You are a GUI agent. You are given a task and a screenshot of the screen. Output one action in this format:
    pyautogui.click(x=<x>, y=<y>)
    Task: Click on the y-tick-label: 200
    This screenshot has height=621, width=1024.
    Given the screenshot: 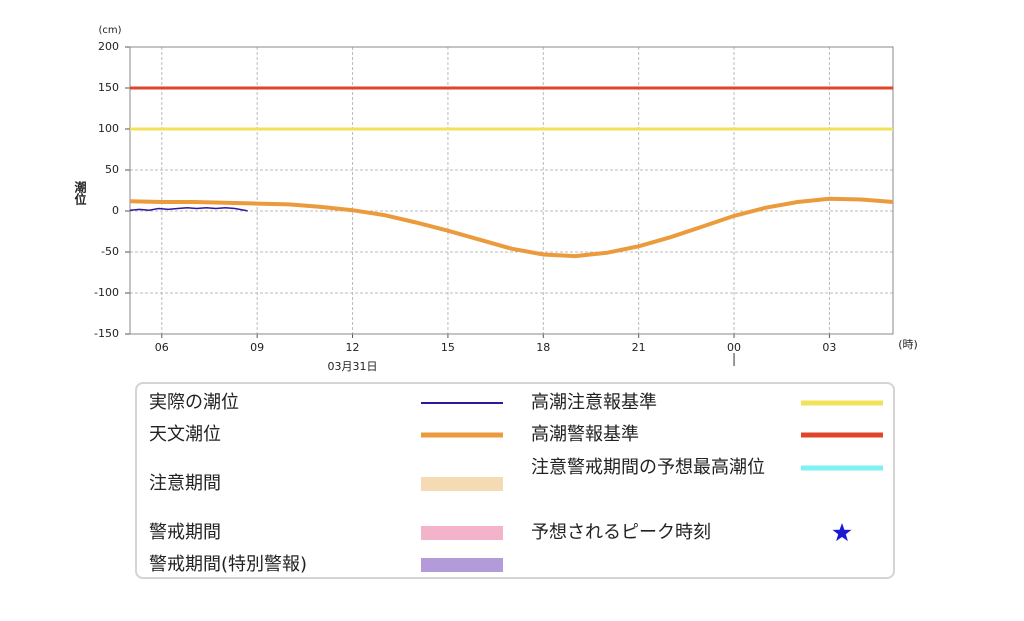 What is the action you would take?
    pyautogui.click(x=108, y=46)
    